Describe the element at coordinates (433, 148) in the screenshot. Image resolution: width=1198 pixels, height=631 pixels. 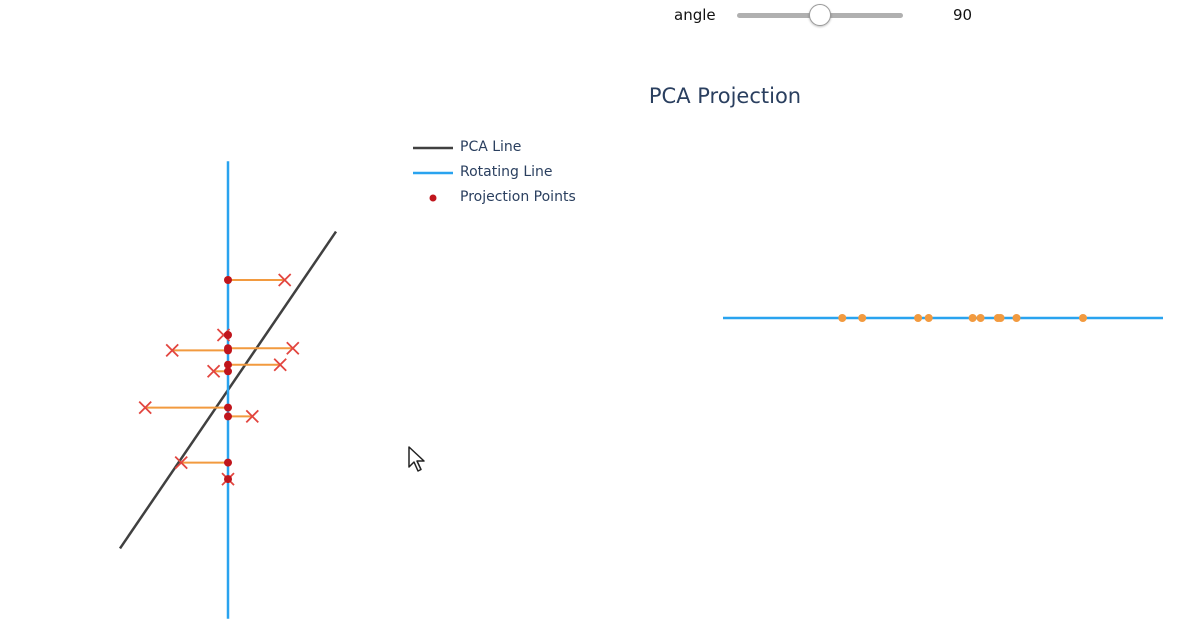
I see `pca-line-swatch-icon` at that location.